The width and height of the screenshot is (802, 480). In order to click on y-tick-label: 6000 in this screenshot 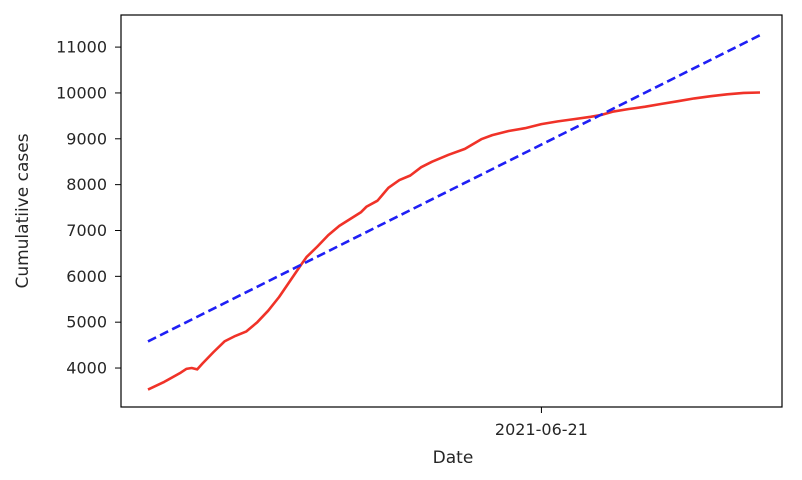, I will do `click(86, 276)`.